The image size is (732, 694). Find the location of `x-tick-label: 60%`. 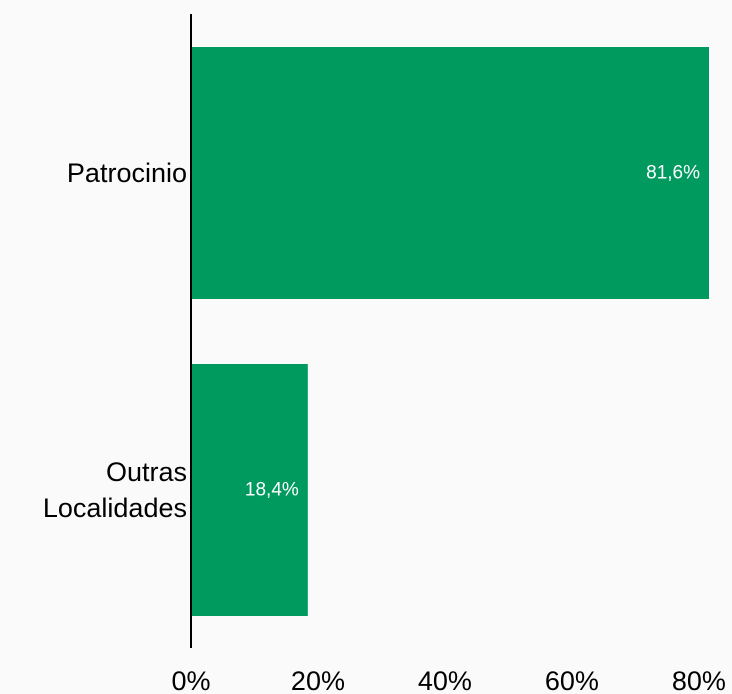

x-tick-label: 60% is located at coordinates (572, 680).